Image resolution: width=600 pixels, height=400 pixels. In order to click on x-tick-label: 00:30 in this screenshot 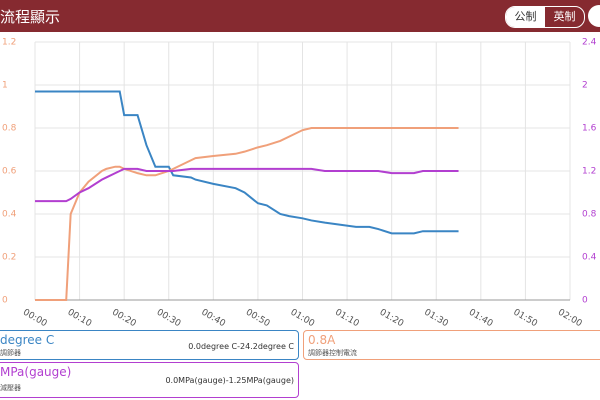, I will do `click(169, 317)`.